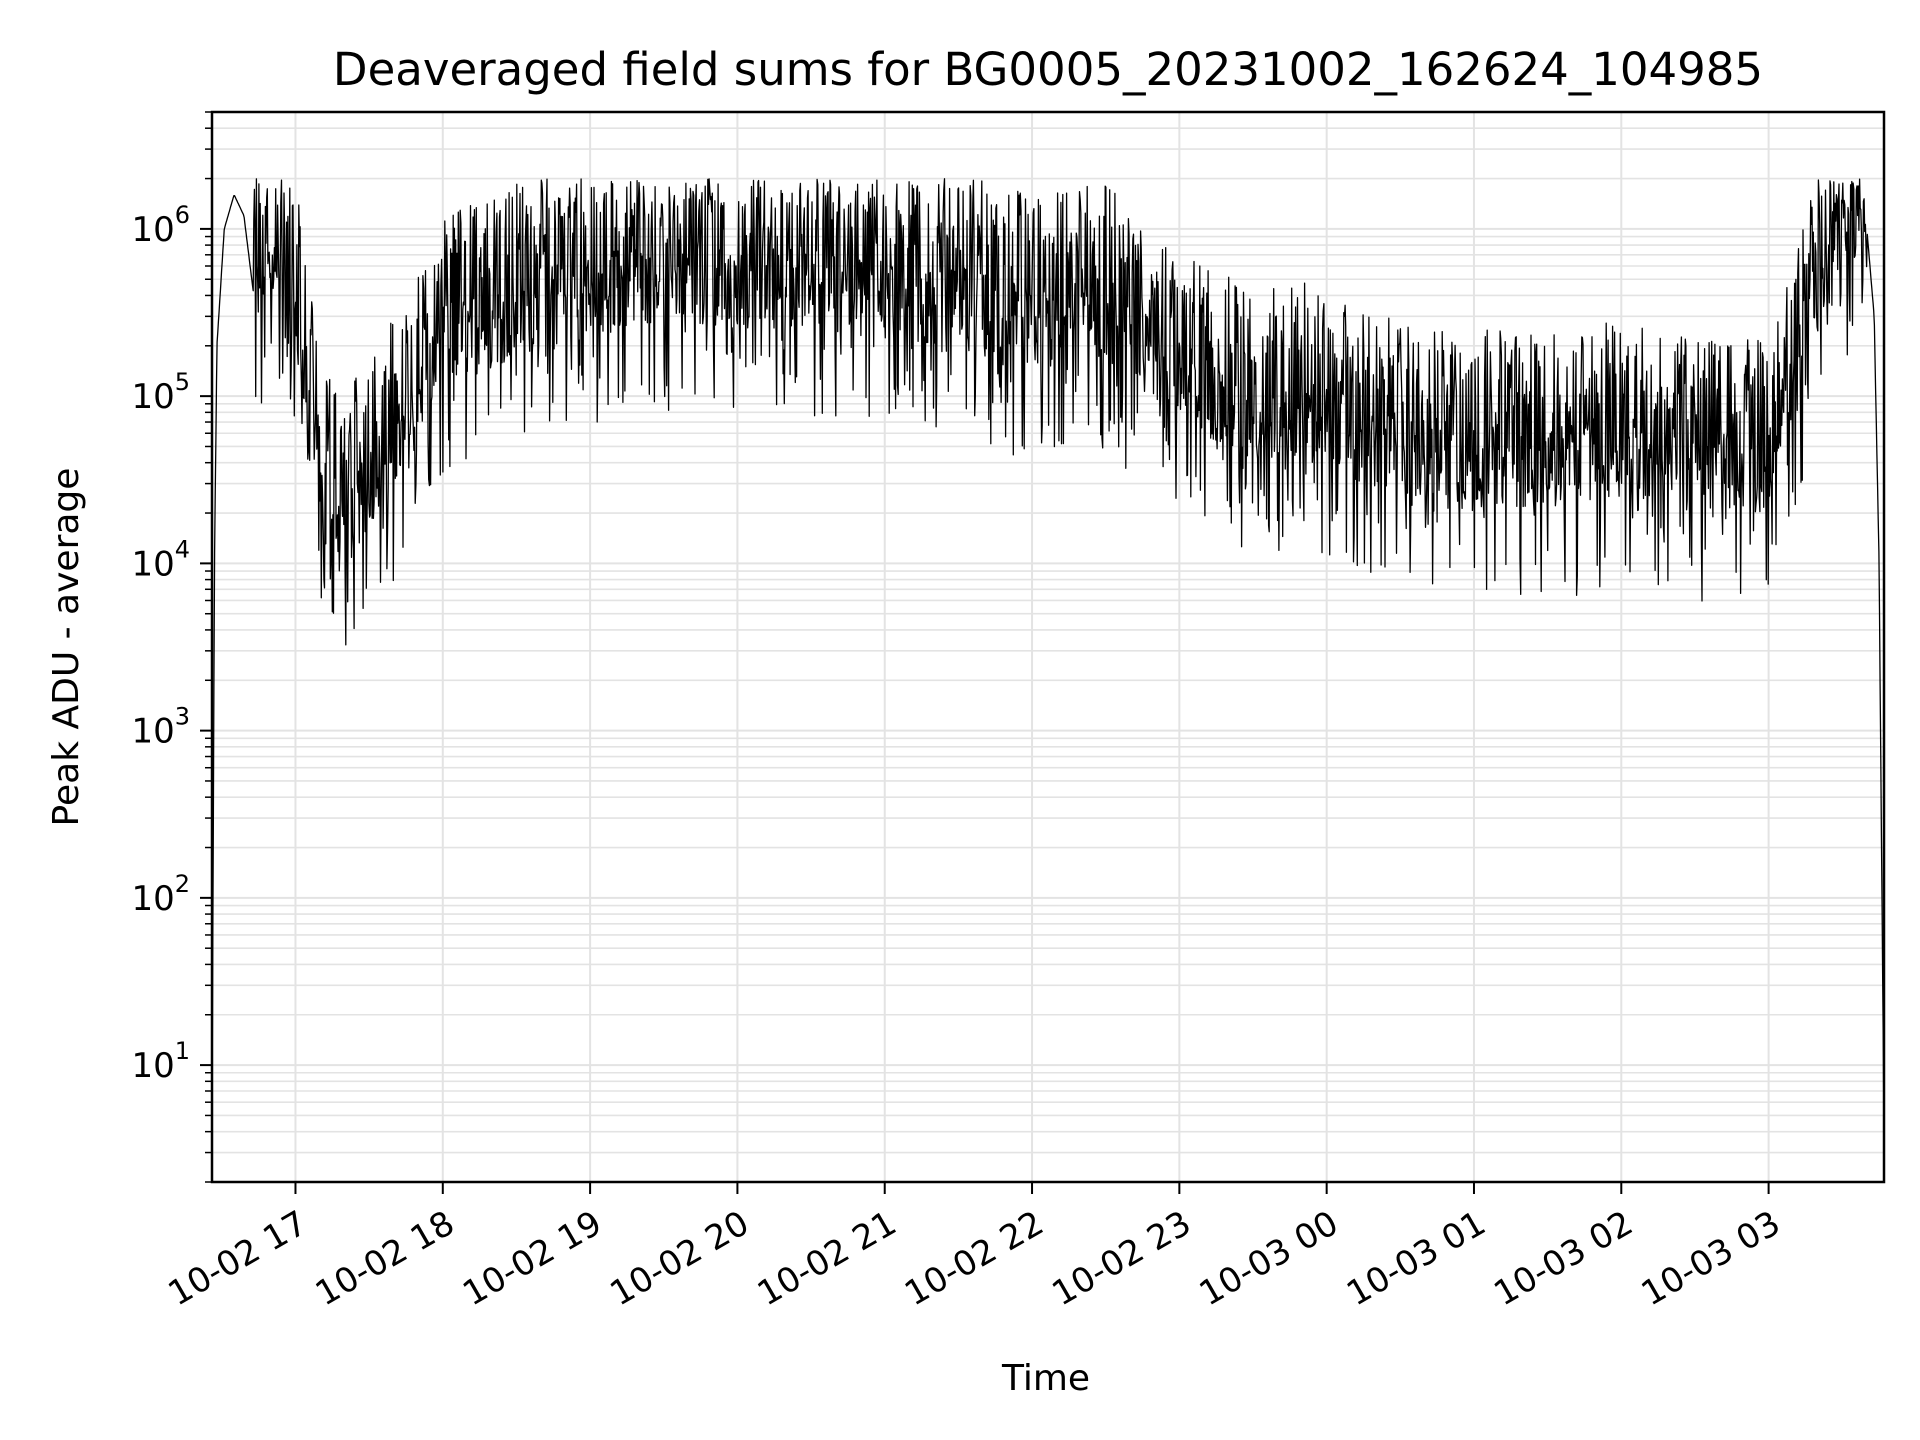 This screenshot has width=1920, height=1440. What do you see at coordinates (160, 727) in the screenshot?
I see `y-tick-label: 10³` at bounding box center [160, 727].